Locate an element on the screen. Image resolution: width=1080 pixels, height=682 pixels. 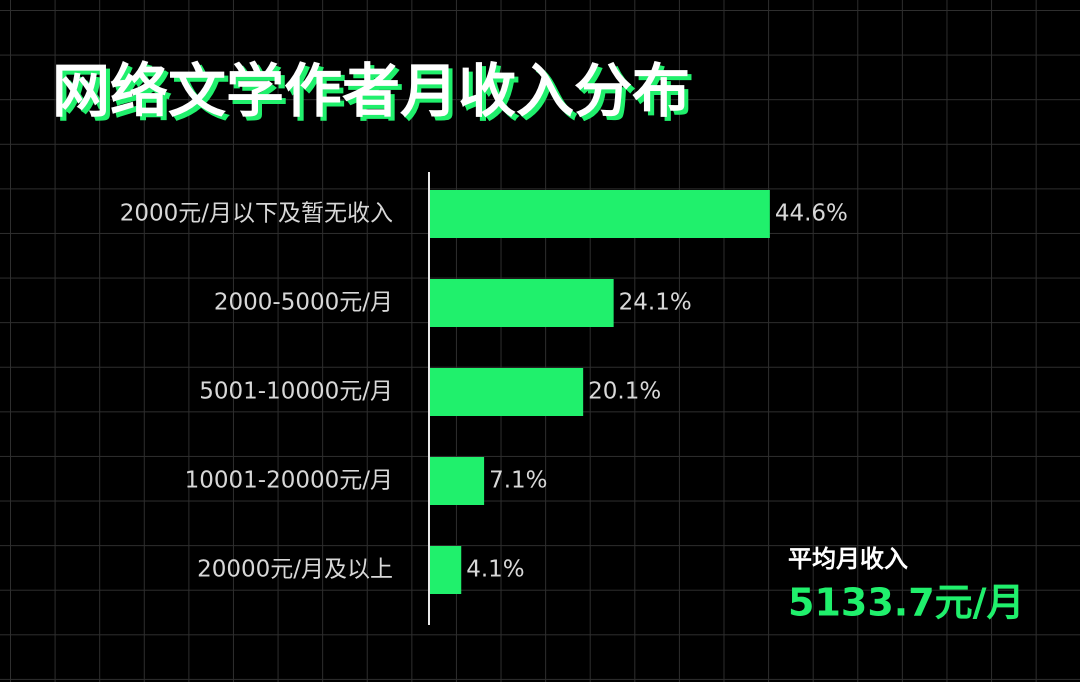
category-label: 2000-5000元/月 is located at coordinates (303, 303).